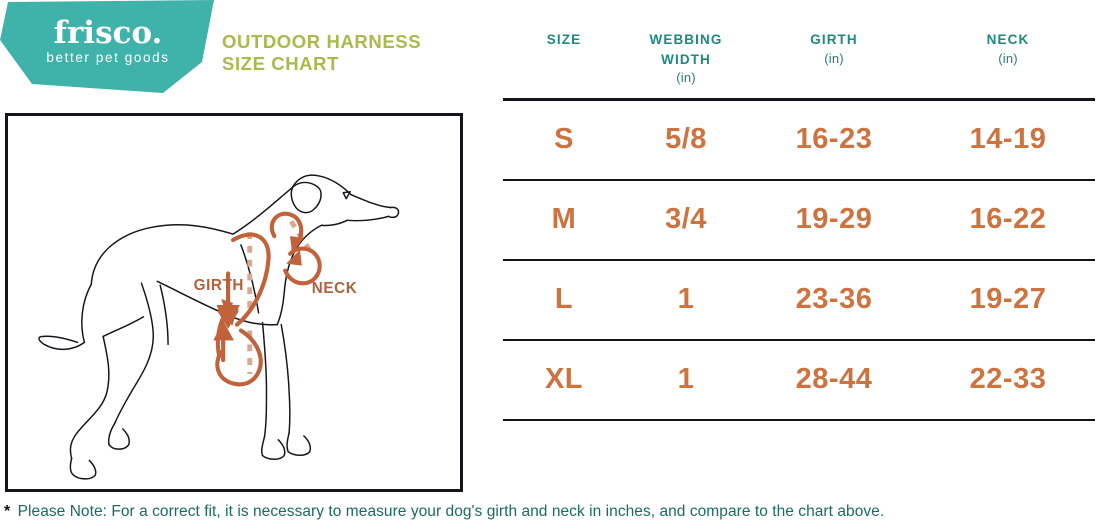  Describe the element at coordinates (564, 65) in the screenshot. I see `column-header-size: SIZE` at that location.